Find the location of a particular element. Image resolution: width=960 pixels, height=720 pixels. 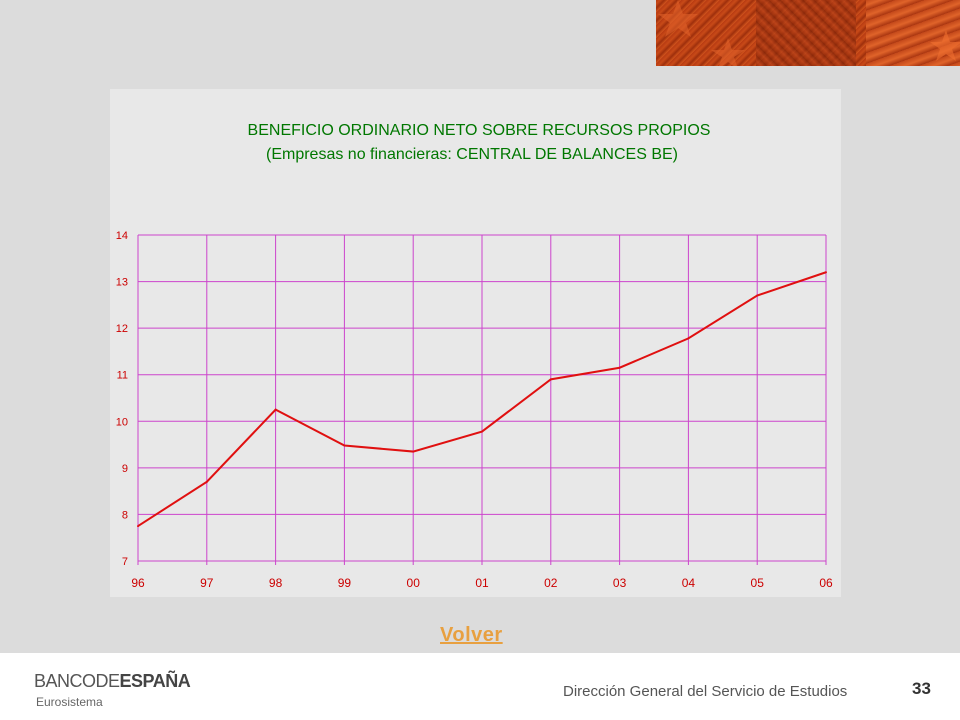

x-tick-label: 97 is located at coordinates (207, 583).